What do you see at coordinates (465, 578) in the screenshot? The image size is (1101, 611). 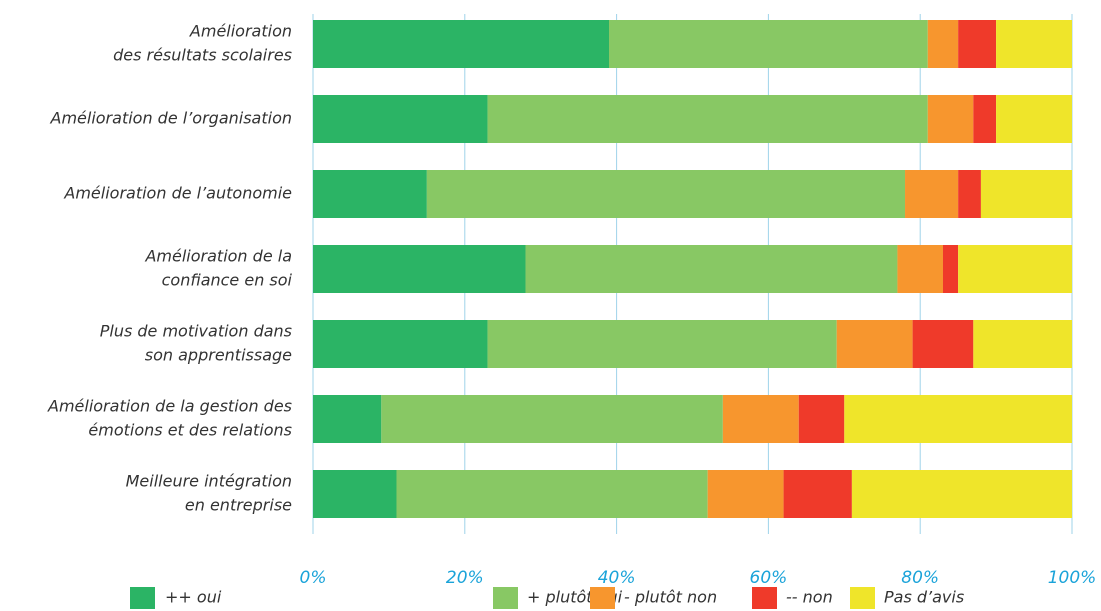 I see `x-tick-label: 20%` at bounding box center [465, 578].